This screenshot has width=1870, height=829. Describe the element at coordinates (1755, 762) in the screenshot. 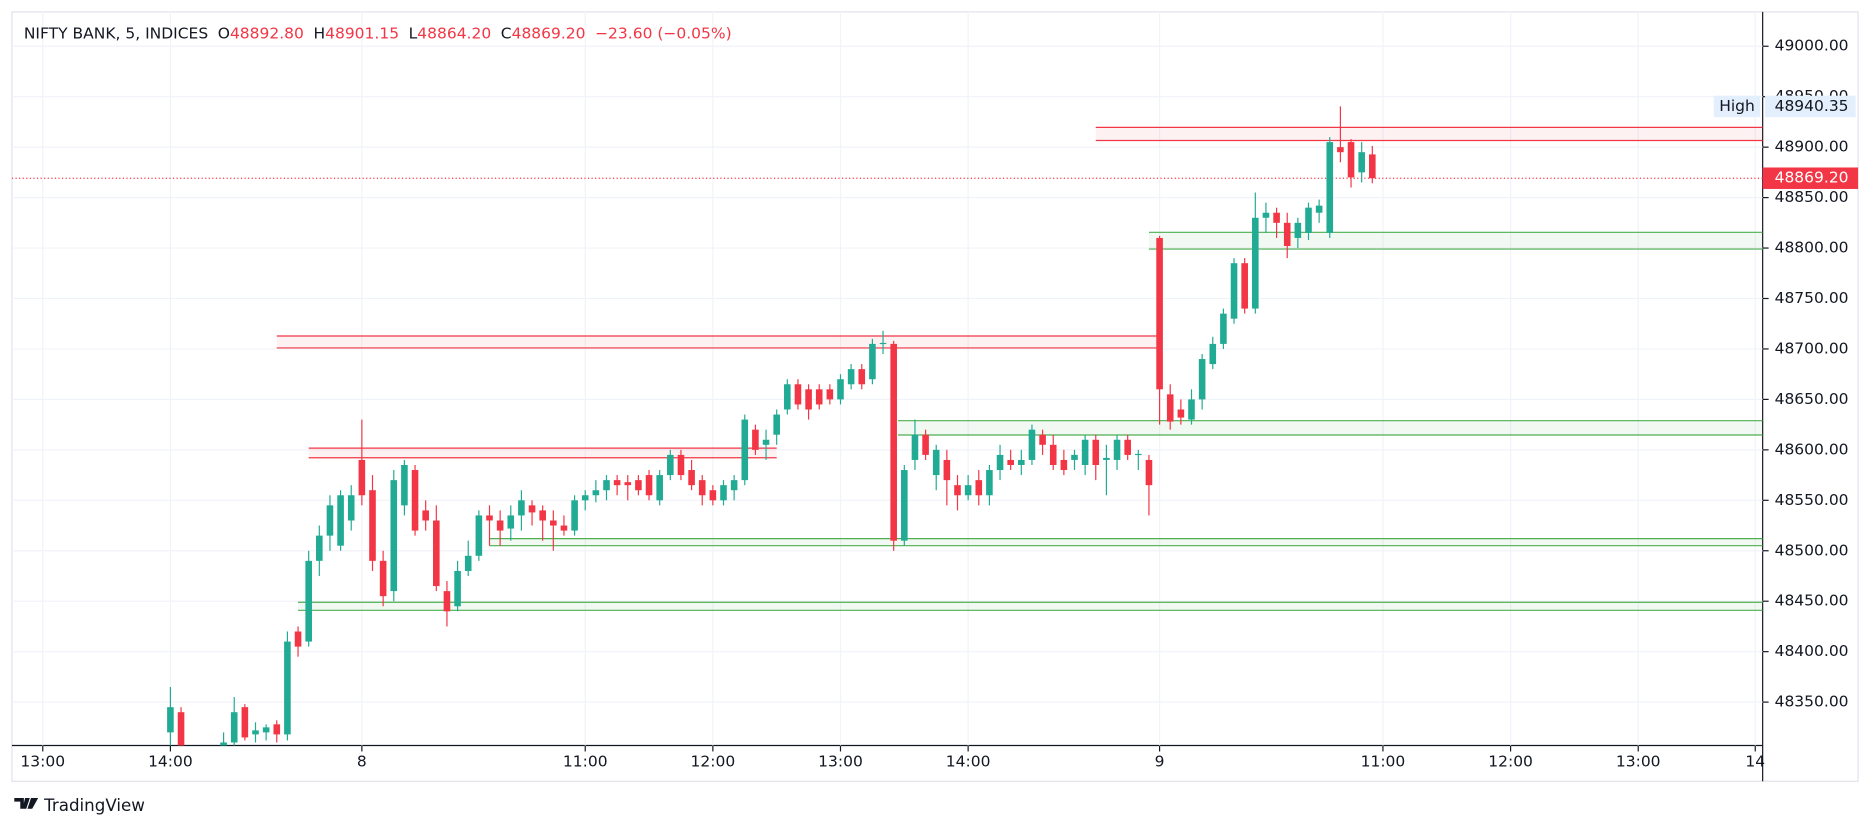

I see `x-tick-label: 14` at that location.